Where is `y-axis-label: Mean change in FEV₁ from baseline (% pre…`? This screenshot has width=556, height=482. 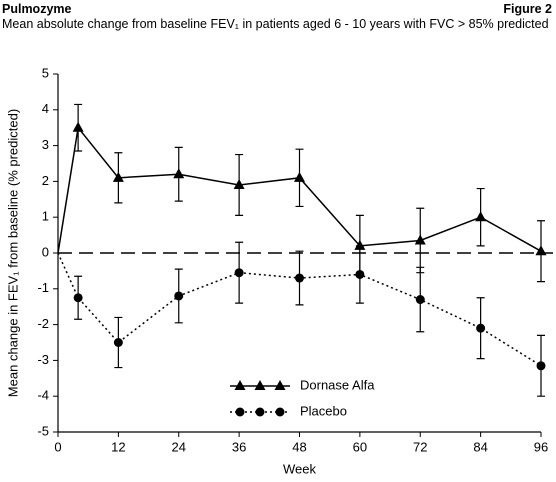
y-axis-label: Mean change in FEV₁ from baseline (% pre… is located at coordinates (12, 253).